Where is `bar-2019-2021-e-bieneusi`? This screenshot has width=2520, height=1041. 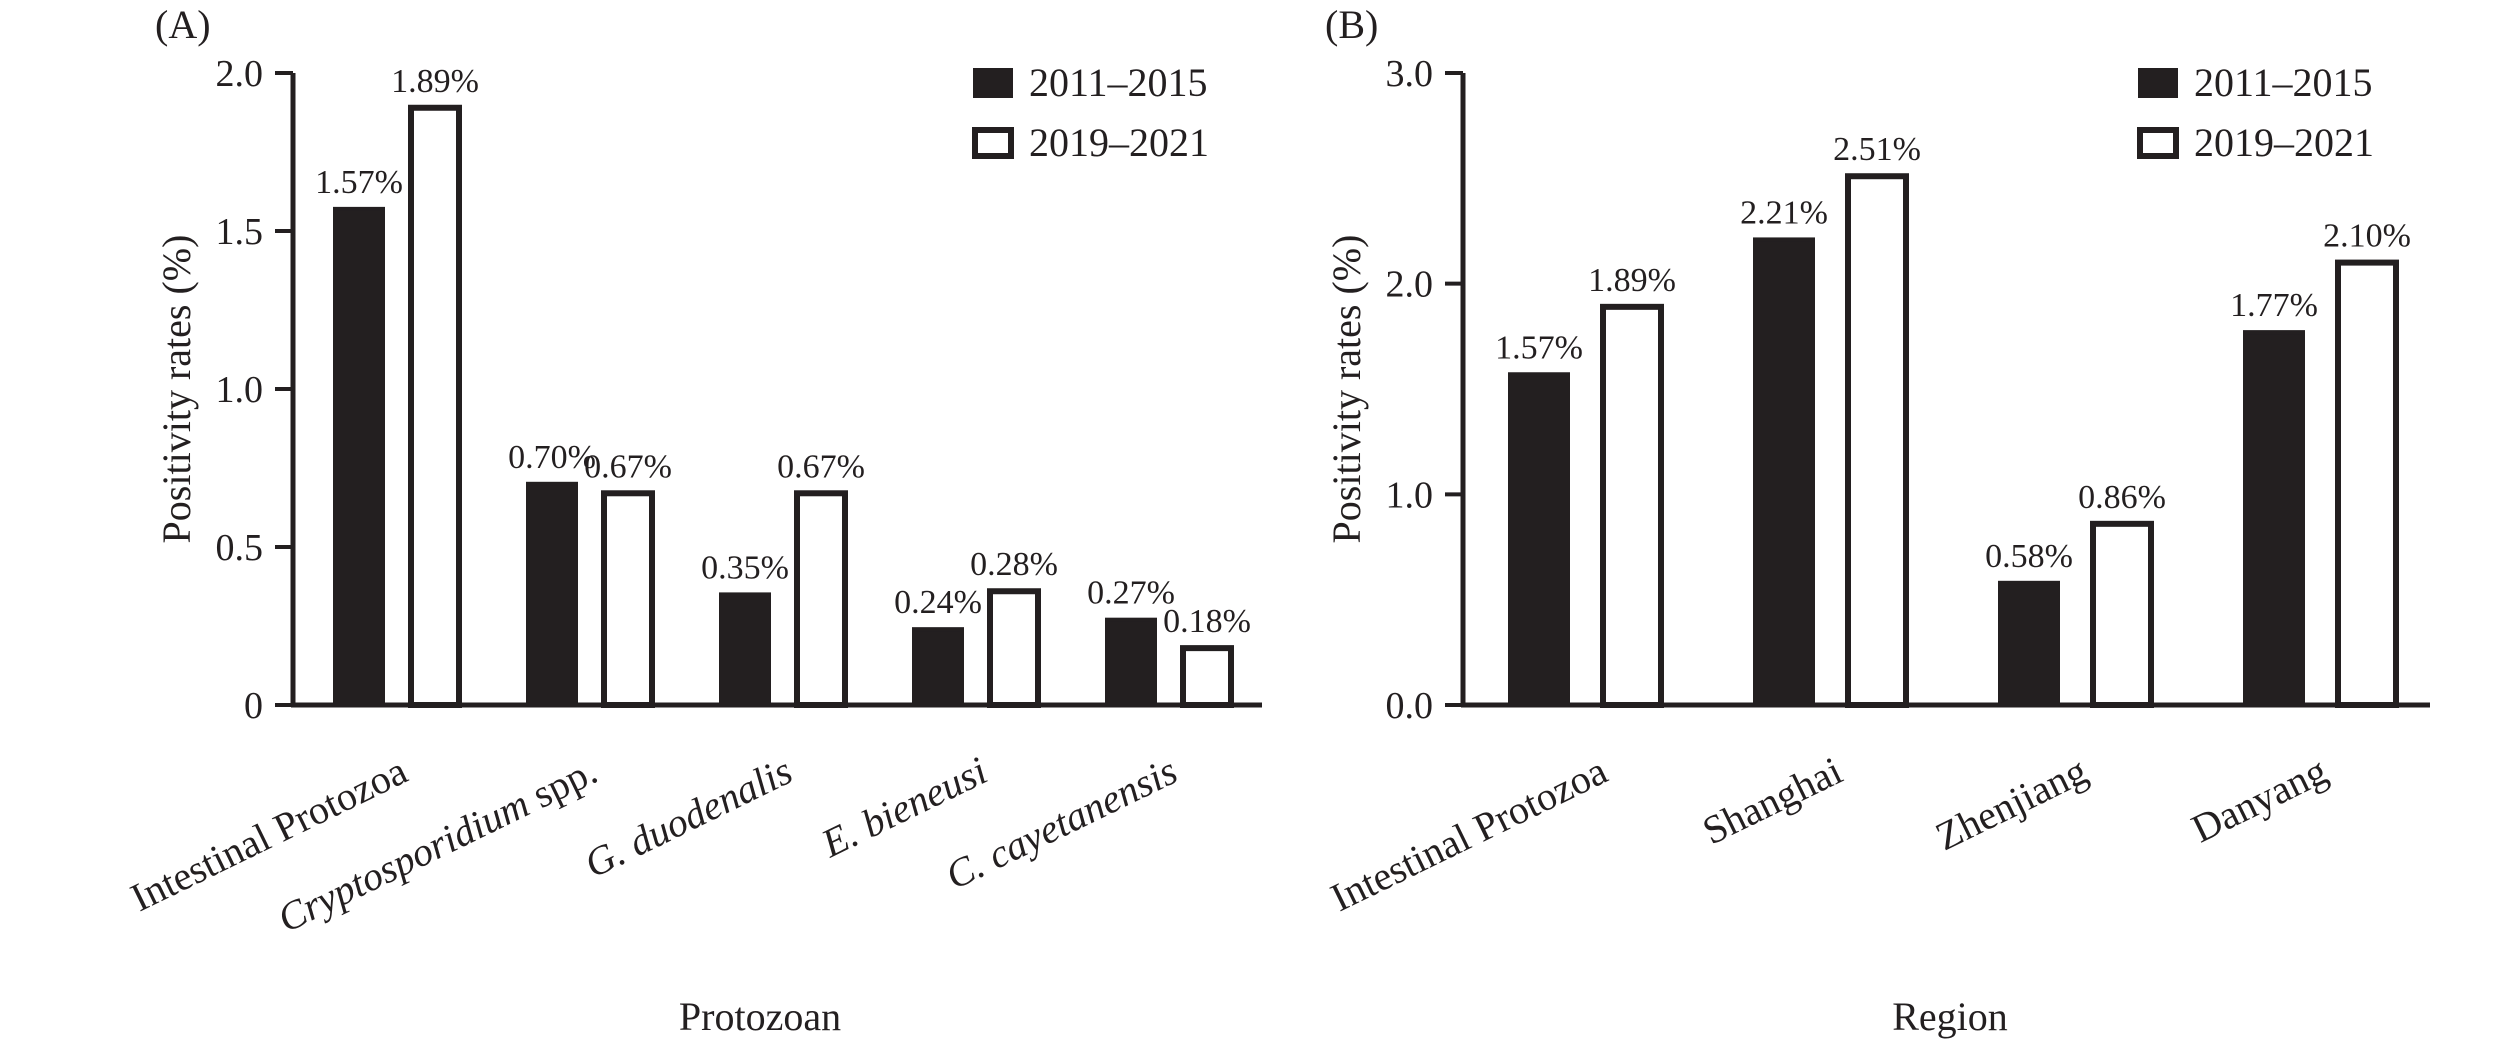
bar-2019-2021-e-bieneusi is located at coordinates (1014, 648).